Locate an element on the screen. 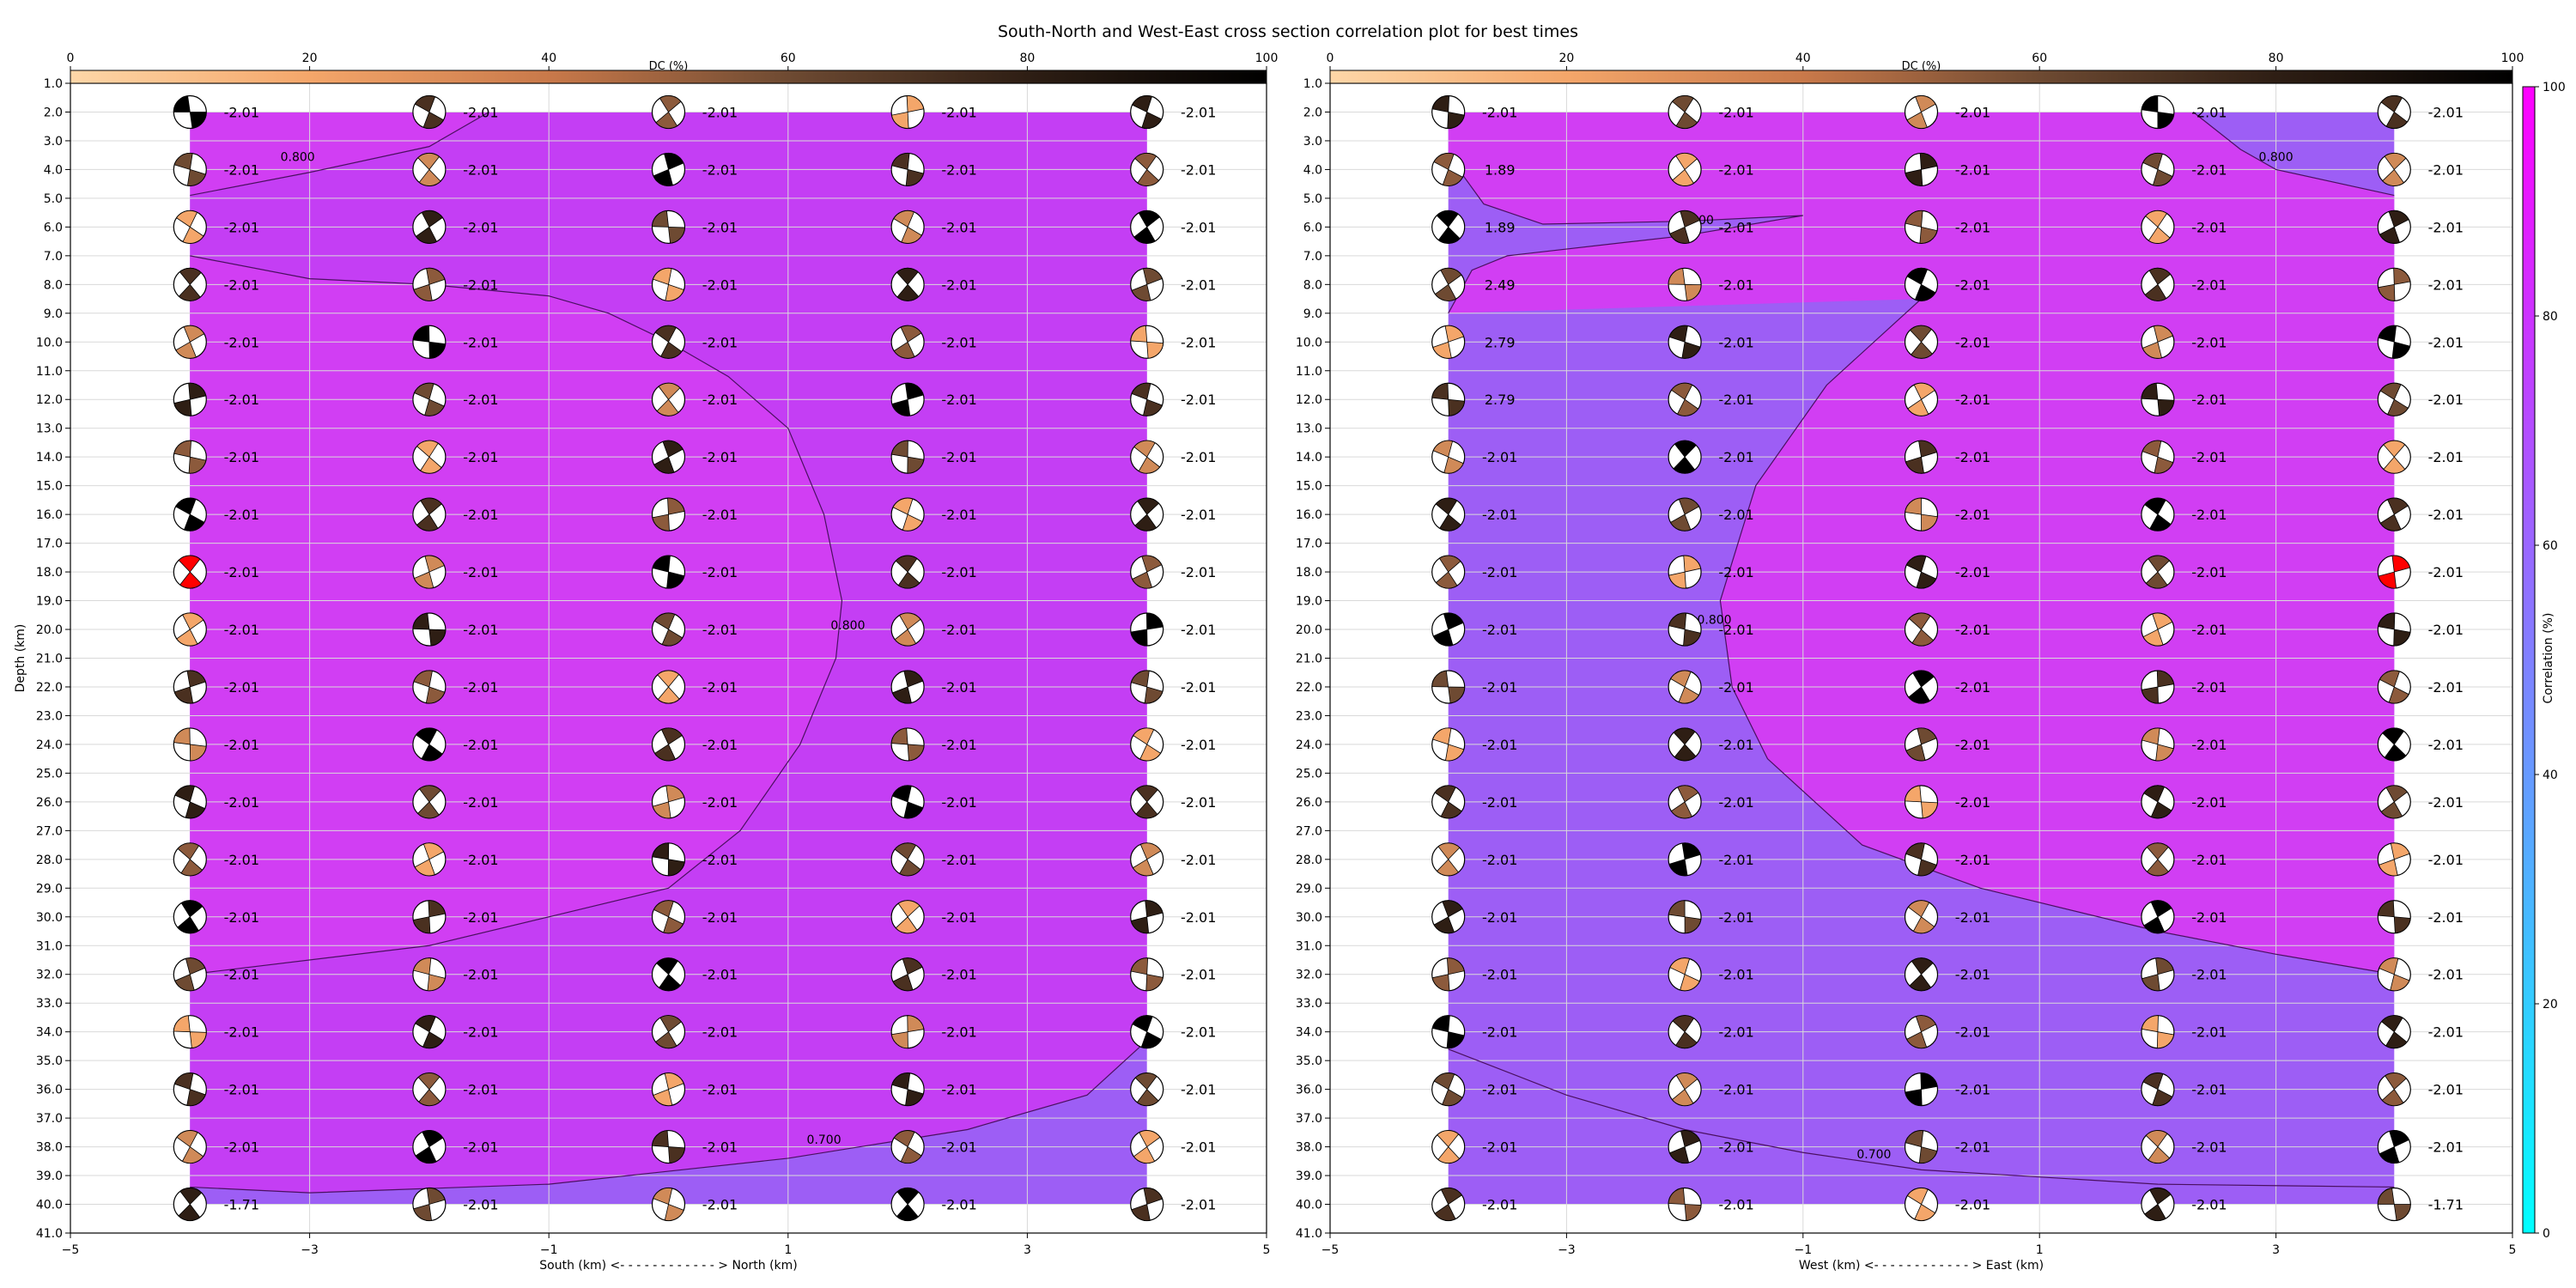  dc-tick-label: 40 is located at coordinates (1803, 59).